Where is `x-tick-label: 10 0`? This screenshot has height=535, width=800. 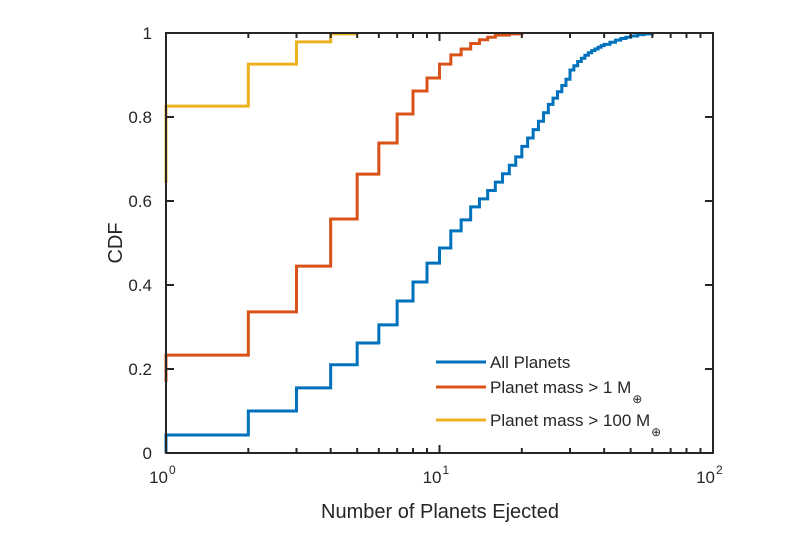
x-tick-label: 10 0 is located at coordinates (162, 475).